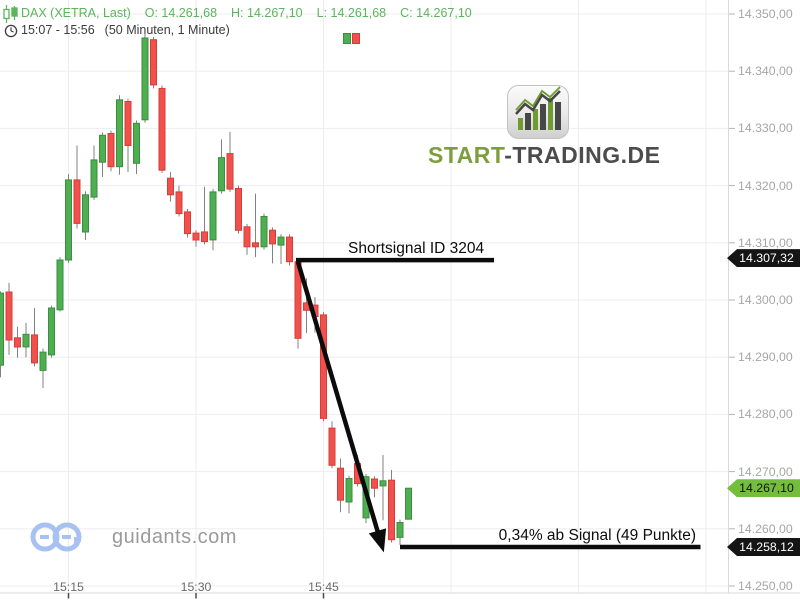 This screenshot has width=800, height=600. What do you see at coordinates (347, 38) in the screenshot?
I see `mini-up-candle-legend` at bounding box center [347, 38].